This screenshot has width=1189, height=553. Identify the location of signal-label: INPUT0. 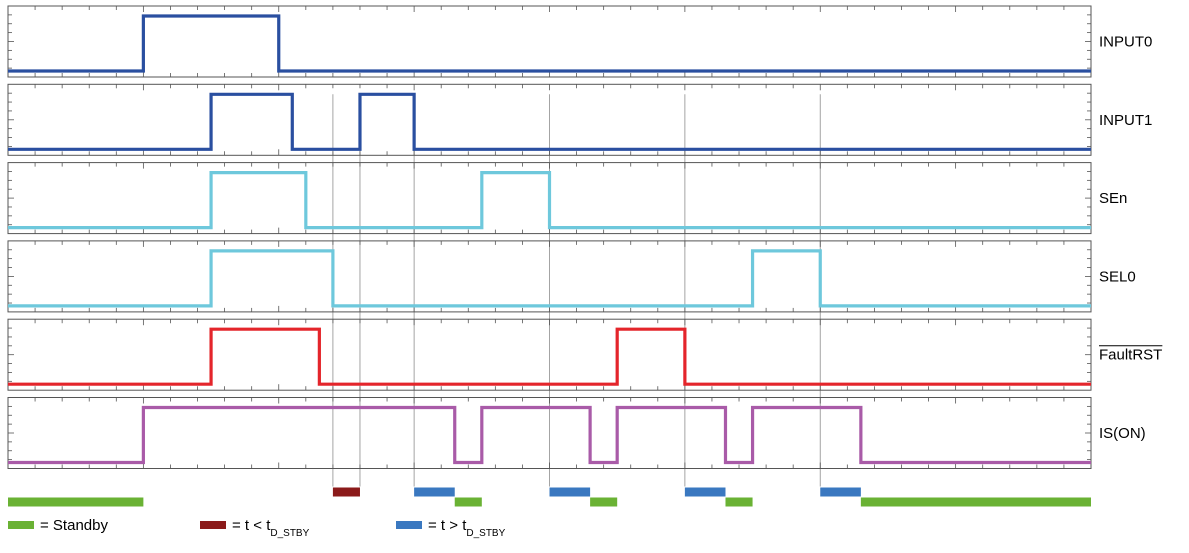
(1125, 42).